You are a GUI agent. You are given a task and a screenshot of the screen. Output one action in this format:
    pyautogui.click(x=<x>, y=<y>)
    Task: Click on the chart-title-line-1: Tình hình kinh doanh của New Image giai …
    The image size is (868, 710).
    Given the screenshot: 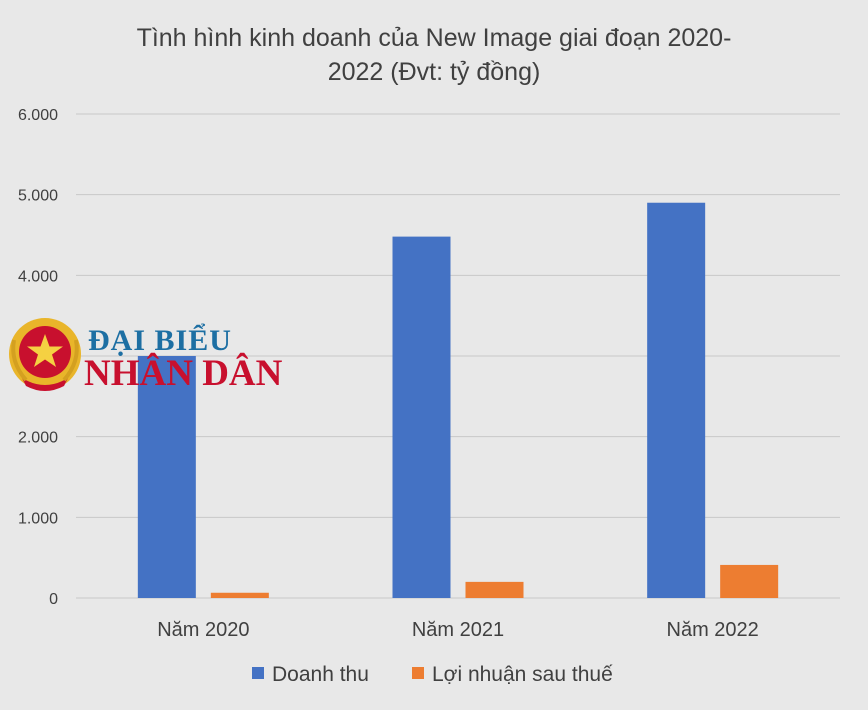 What is the action you would take?
    pyautogui.click(x=434, y=38)
    